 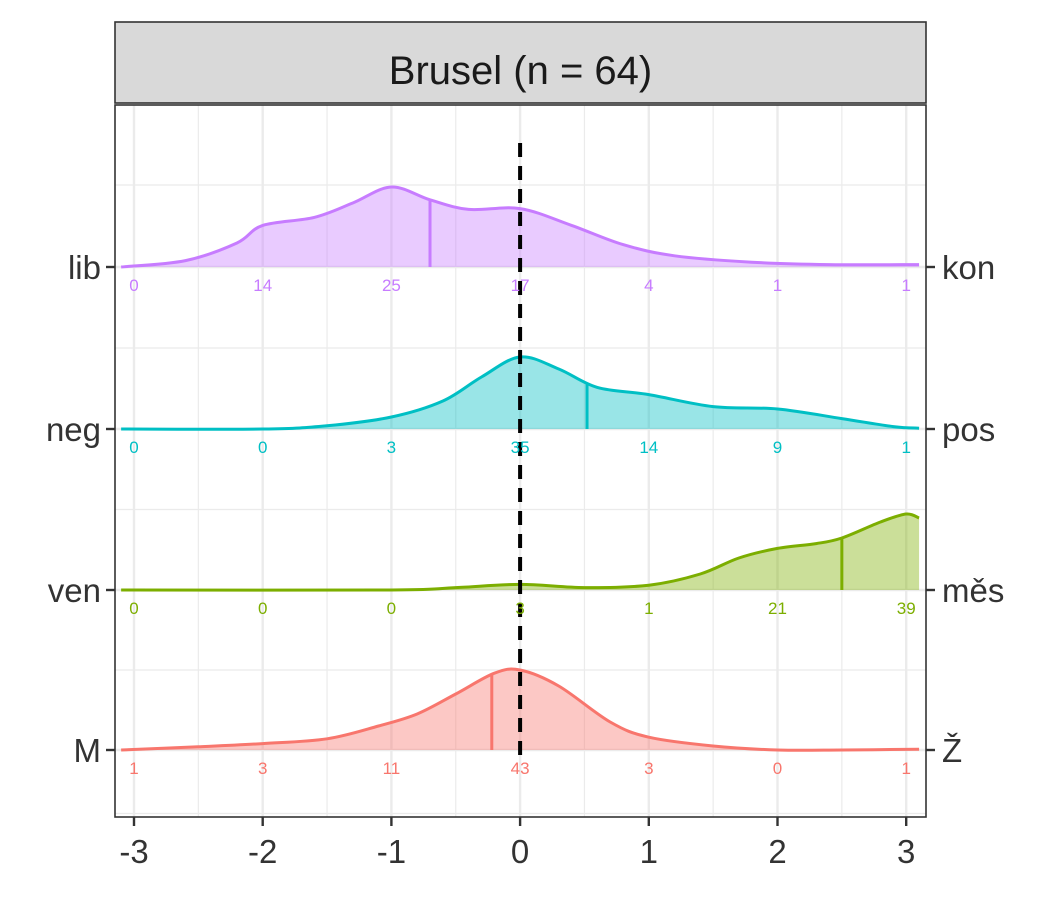 I want to click on panel-title: Brusel (n = 64), so click(x=520, y=71).